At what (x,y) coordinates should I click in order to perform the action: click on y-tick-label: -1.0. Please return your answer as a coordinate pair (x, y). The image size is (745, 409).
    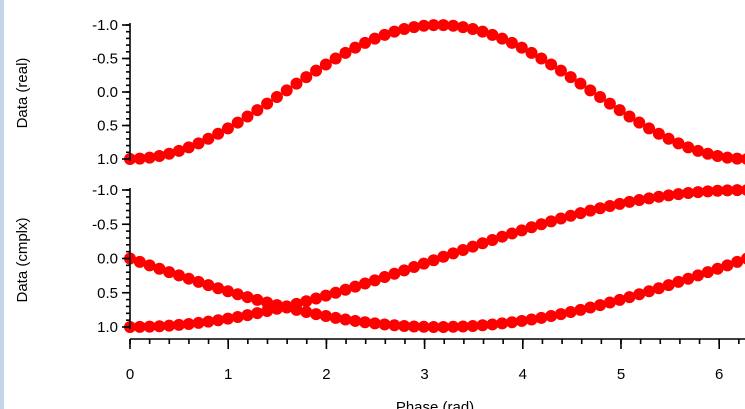
    Looking at the image, I should click on (105, 25).